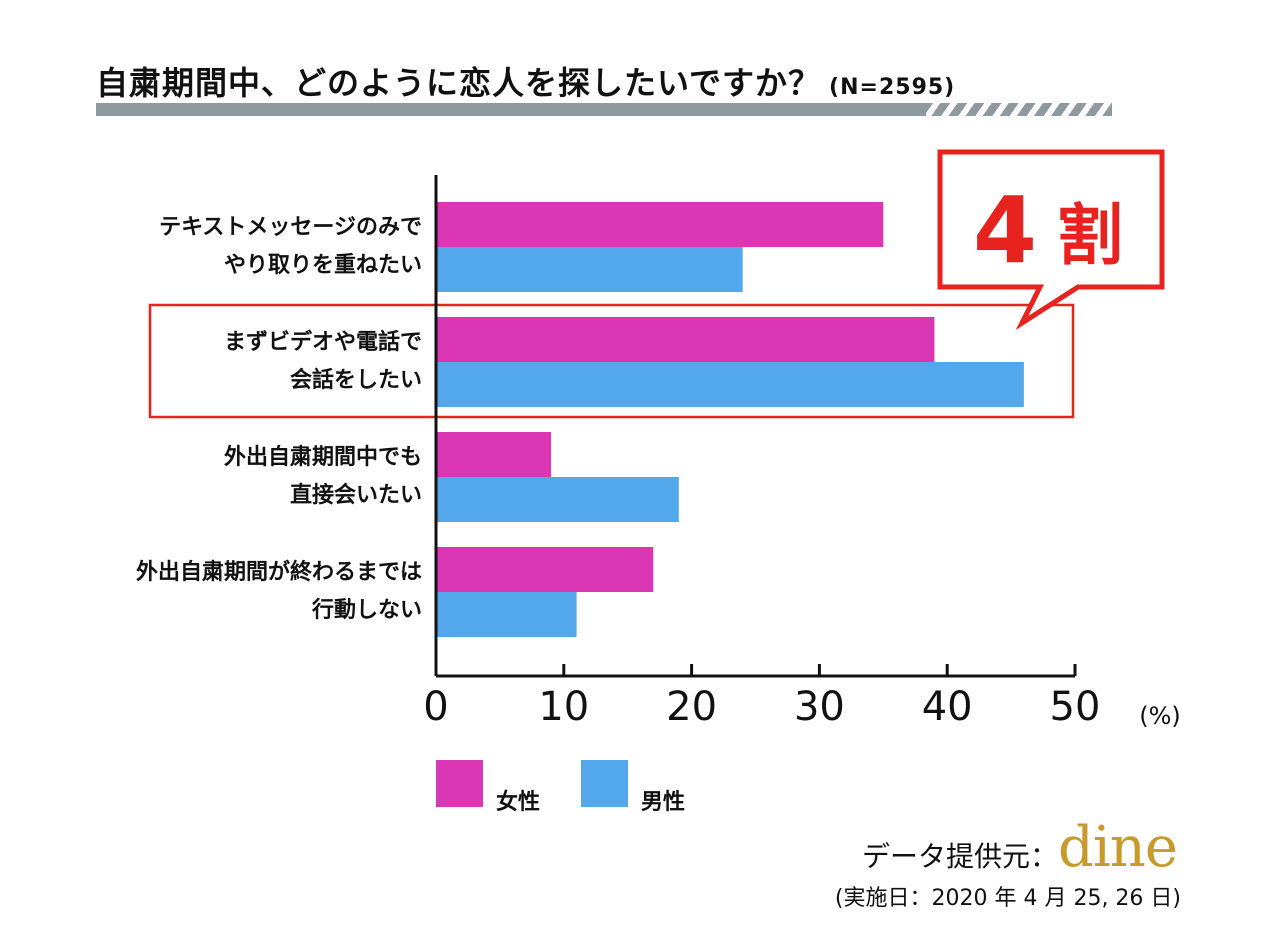 The width and height of the screenshot is (1273, 948). I want to click on legend-label-female: 女性, so click(518, 802).